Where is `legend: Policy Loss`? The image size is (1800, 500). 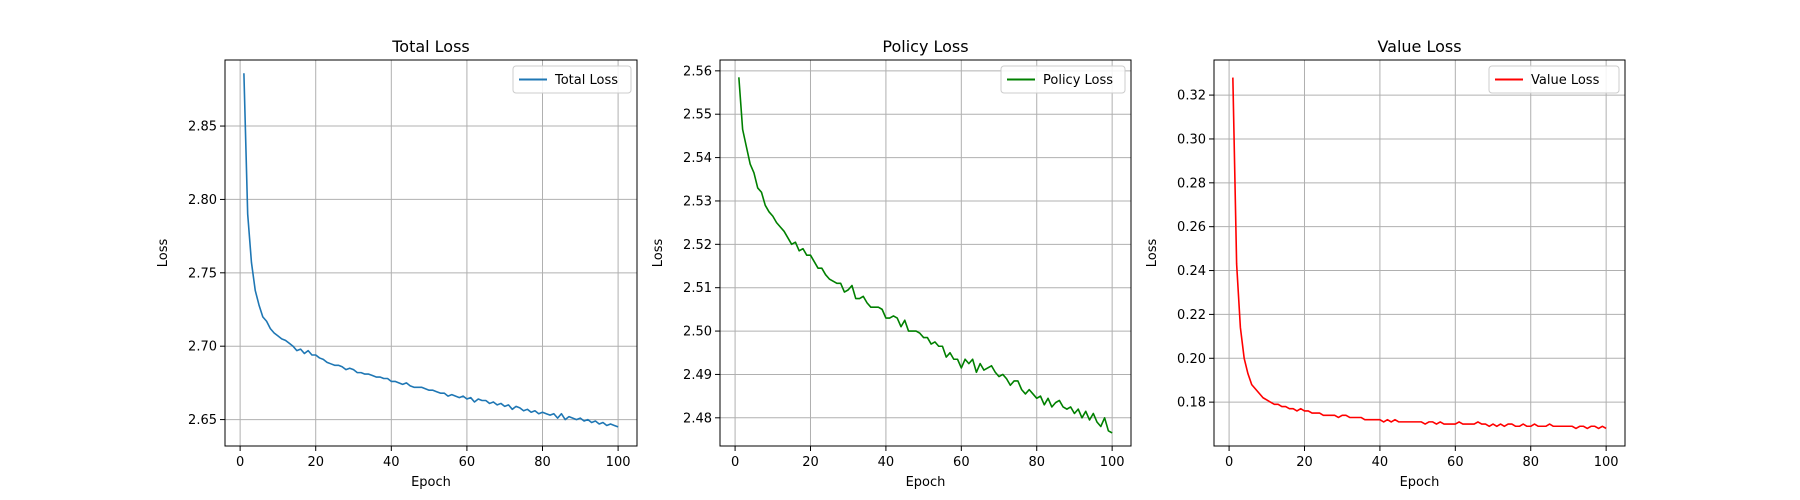
legend: Policy Loss is located at coordinates (1063, 79).